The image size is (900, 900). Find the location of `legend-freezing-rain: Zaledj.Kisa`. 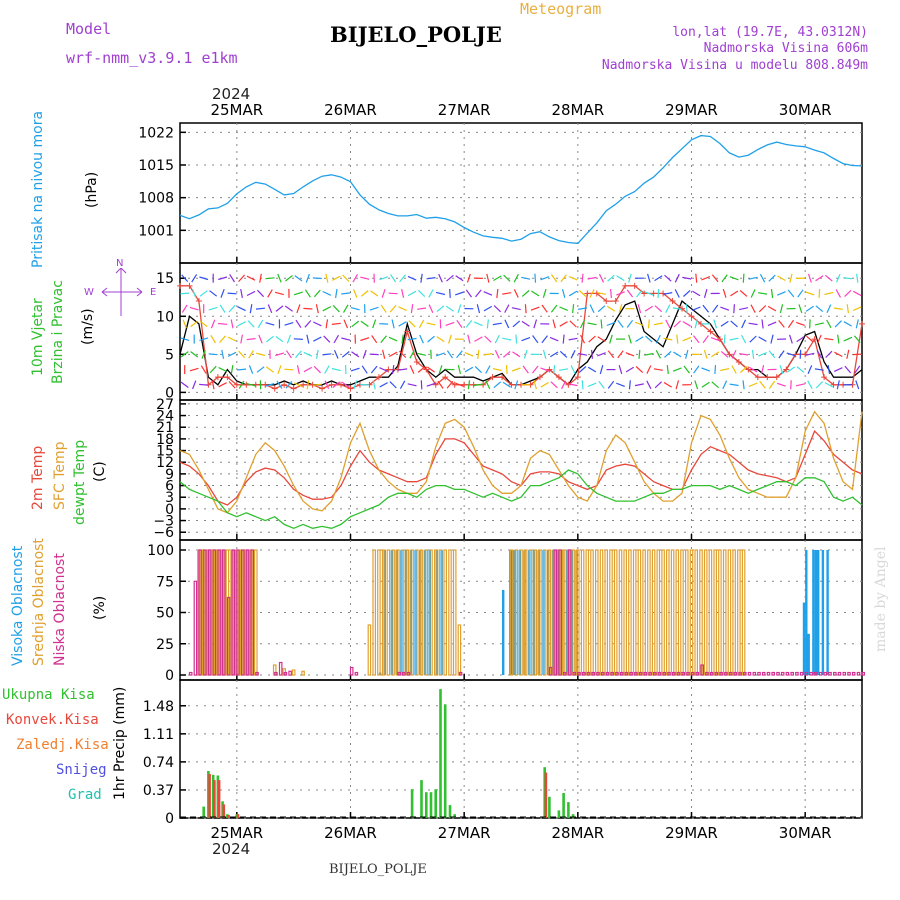

legend-freezing-rain: Zaledj.Kisa is located at coordinates (62, 745).